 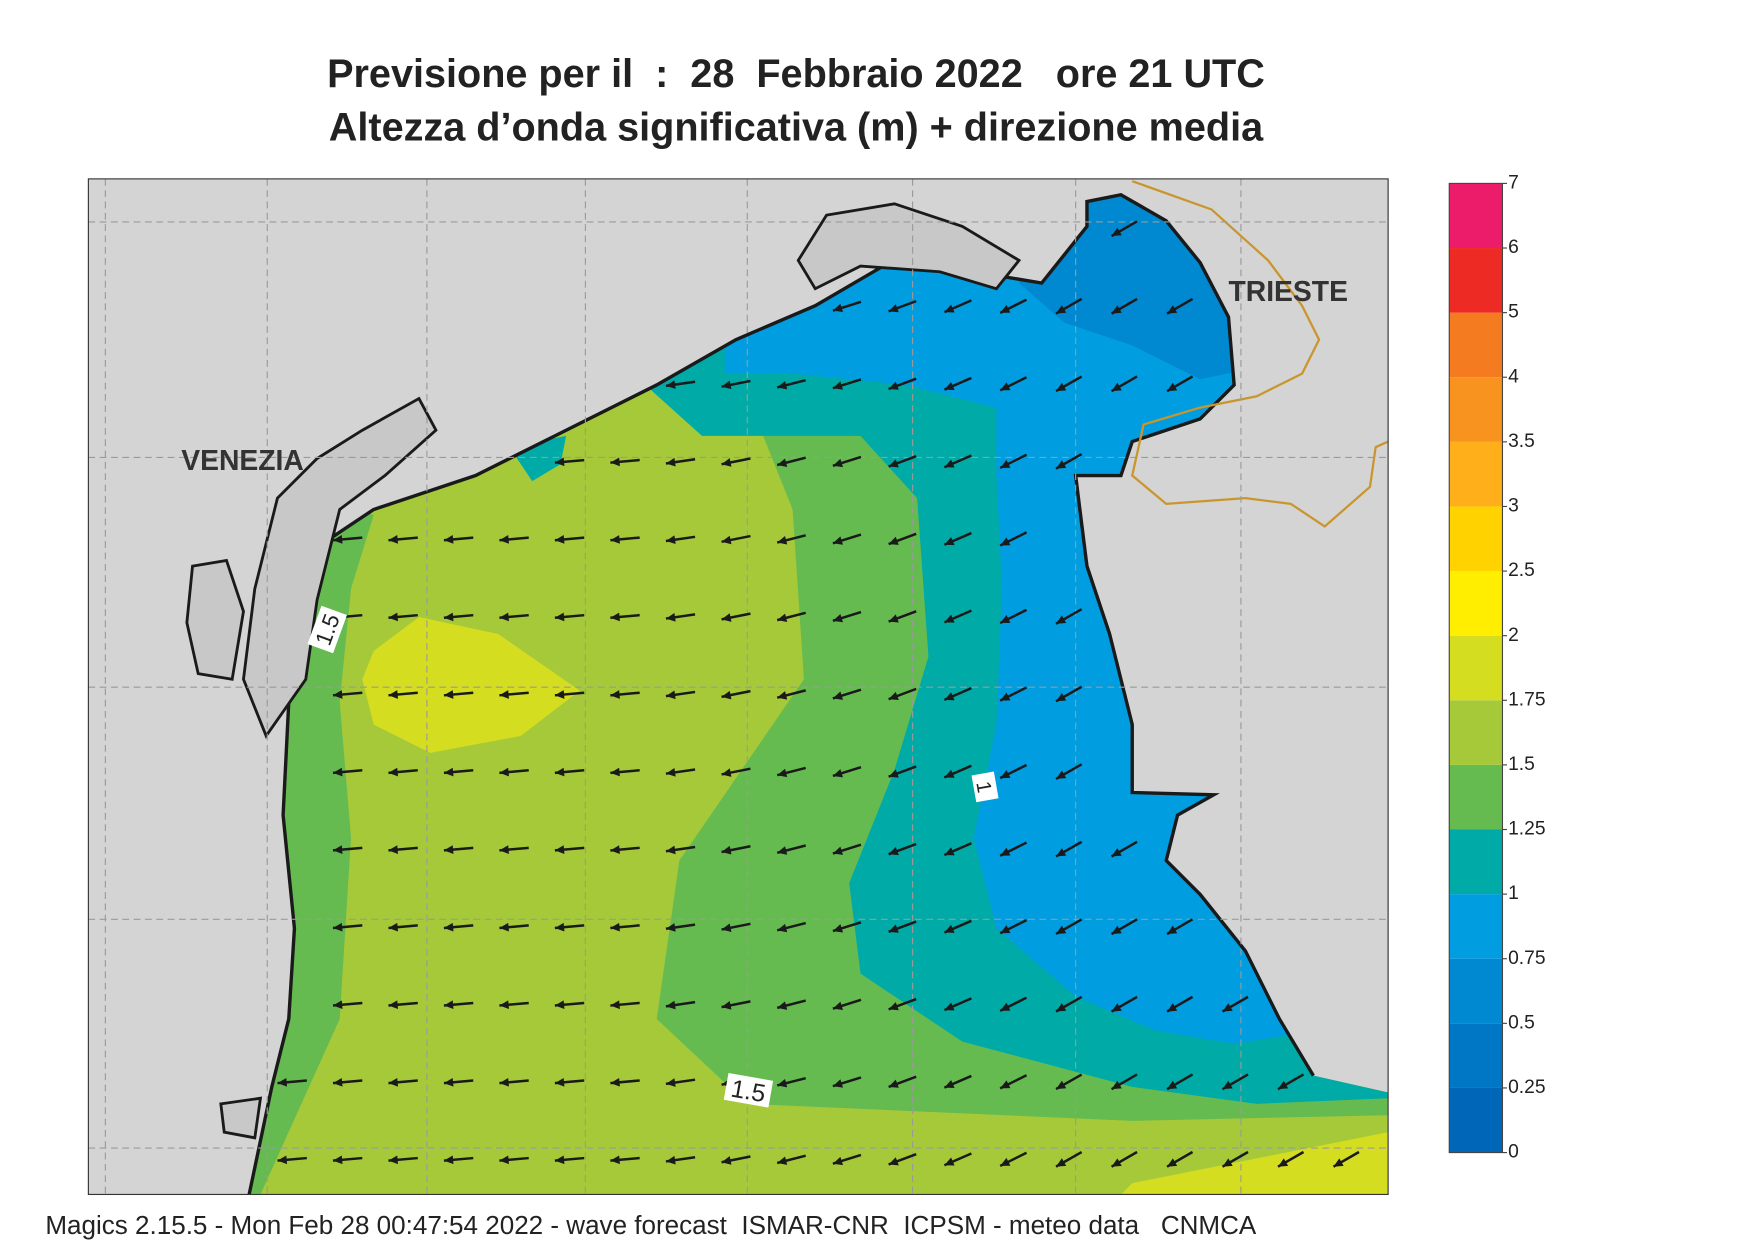 I want to click on colorbar-tick-label: 7, so click(x=1513, y=182).